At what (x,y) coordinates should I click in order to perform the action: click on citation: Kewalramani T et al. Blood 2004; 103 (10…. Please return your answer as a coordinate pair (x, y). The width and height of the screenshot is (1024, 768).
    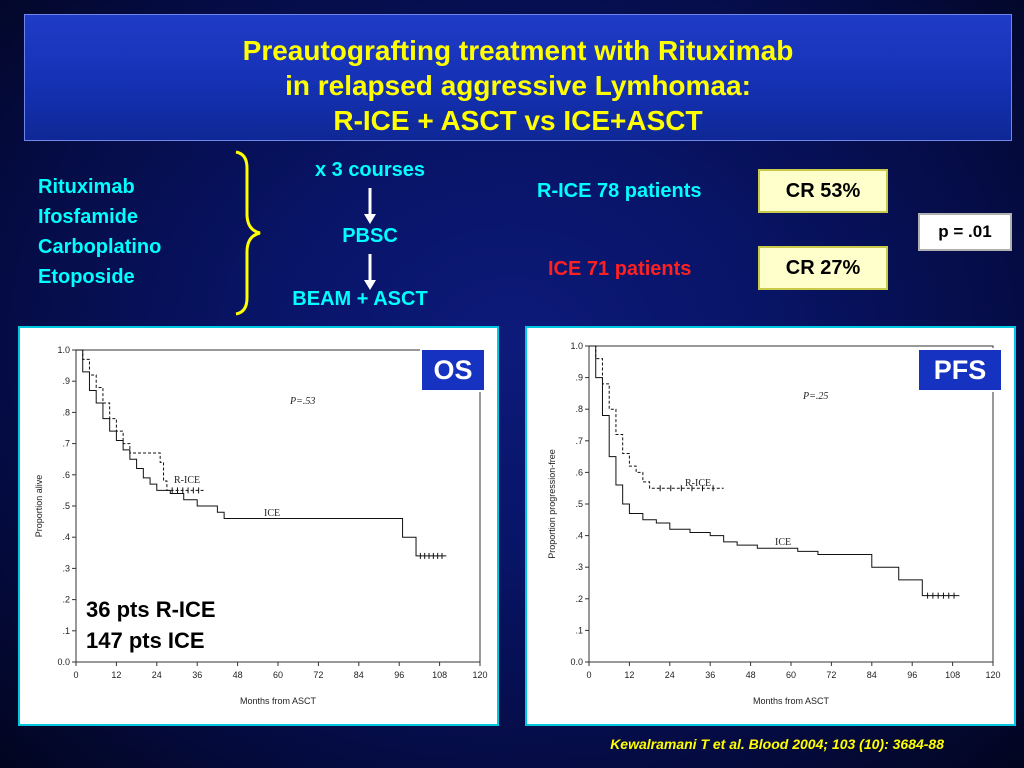
    Looking at the image, I should click on (777, 744).